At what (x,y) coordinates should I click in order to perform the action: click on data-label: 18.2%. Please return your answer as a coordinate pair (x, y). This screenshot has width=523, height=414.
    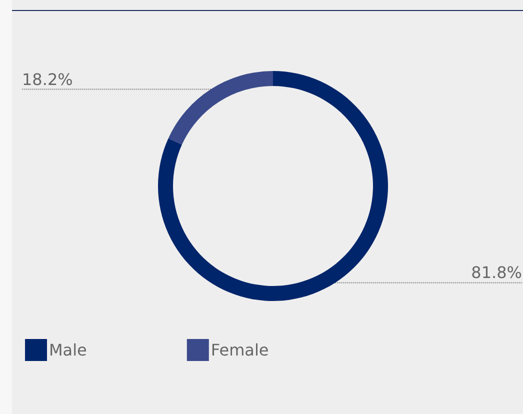
    Looking at the image, I should click on (47, 79).